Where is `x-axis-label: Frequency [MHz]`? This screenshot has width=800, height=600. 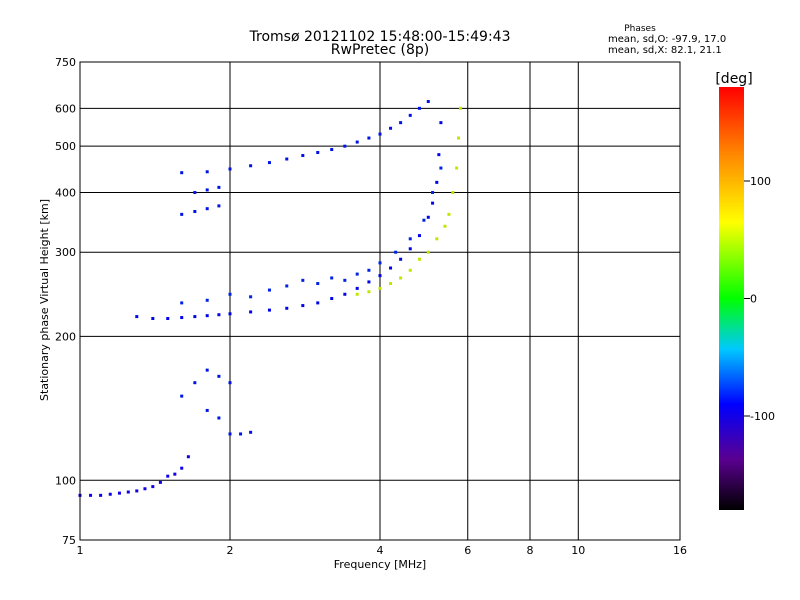 x-axis-label: Frequency [MHz] is located at coordinates (380, 564).